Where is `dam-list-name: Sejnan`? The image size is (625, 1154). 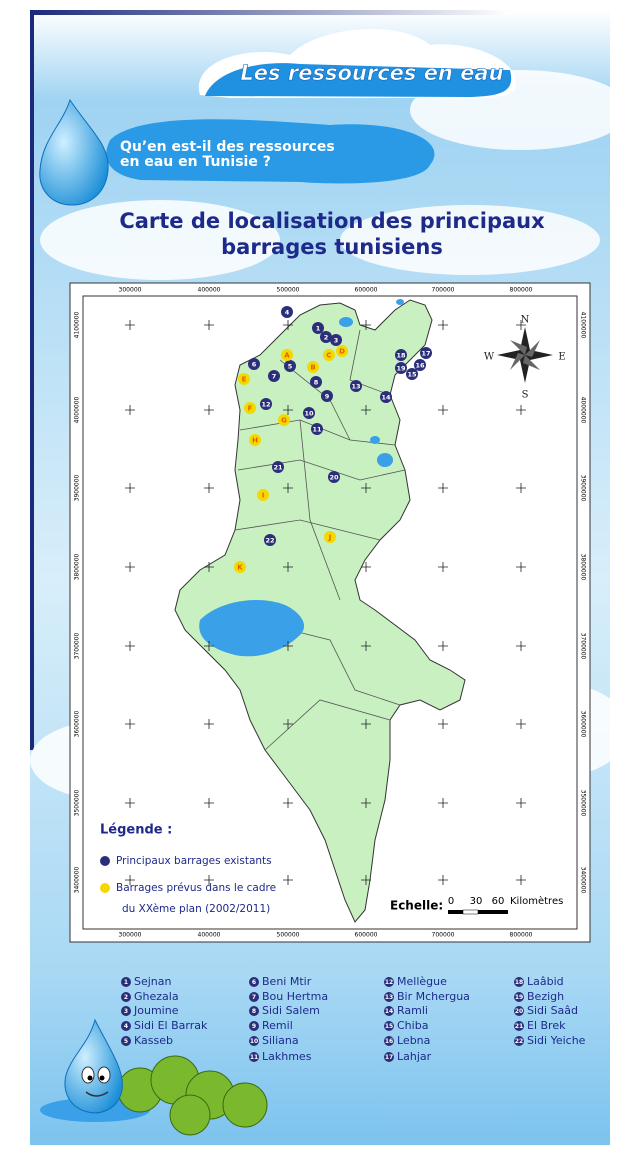 dam-list-name: Sejnan is located at coordinates (153, 981).